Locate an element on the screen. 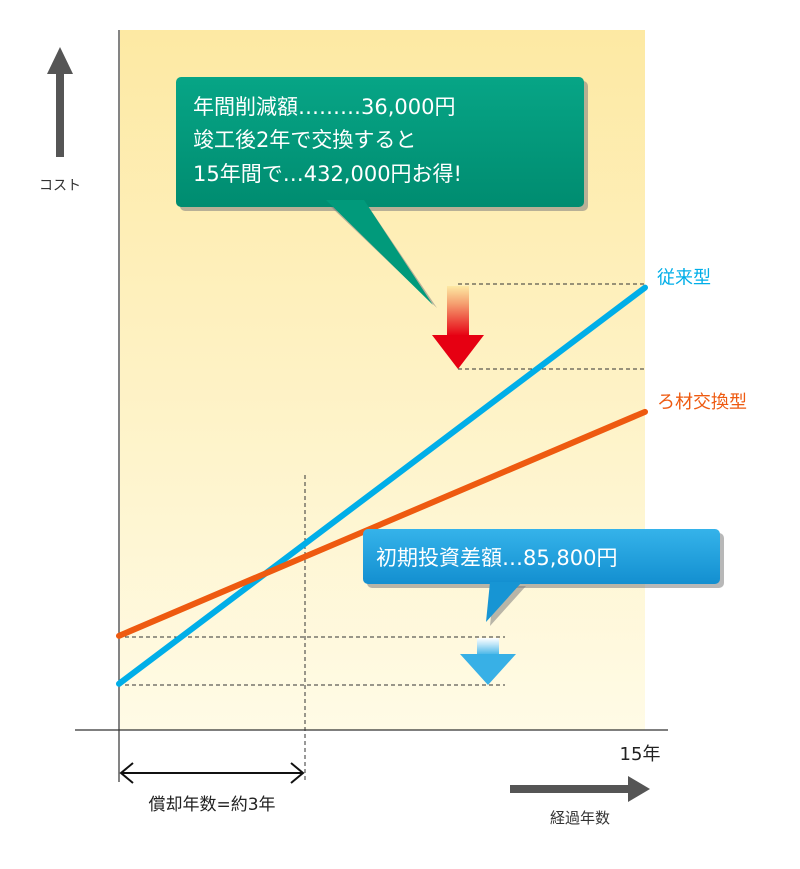 The width and height of the screenshot is (800, 869). x-axis-arrow-icon is located at coordinates (580, 789).